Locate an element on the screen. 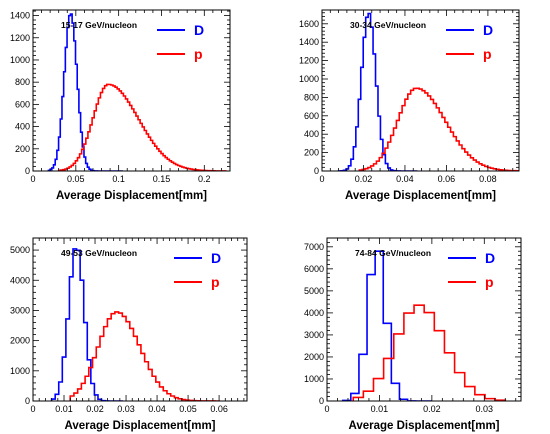 This screenshot has width=550, height=434. x-tick-label: 0.15 is located at coordinates (162, 179).